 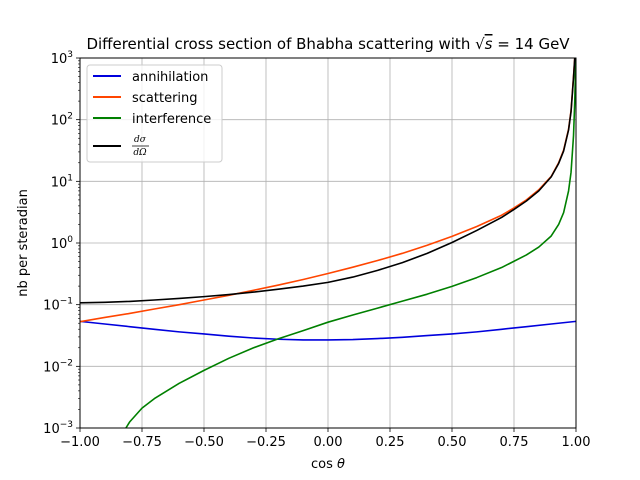 What do you see at coordinates (58, 428) in the screenshot?
I see `y-tick-label: 10⁻³` at bounding box center [58, 428].